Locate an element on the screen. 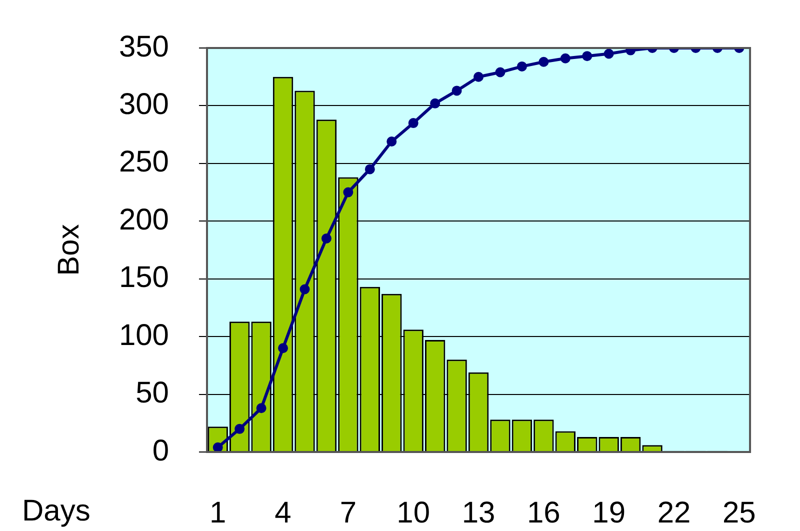 Image resolution: width=800 pixels, height=531 pixels. y-tick-label: 100 is located at coordinates (143, 335).